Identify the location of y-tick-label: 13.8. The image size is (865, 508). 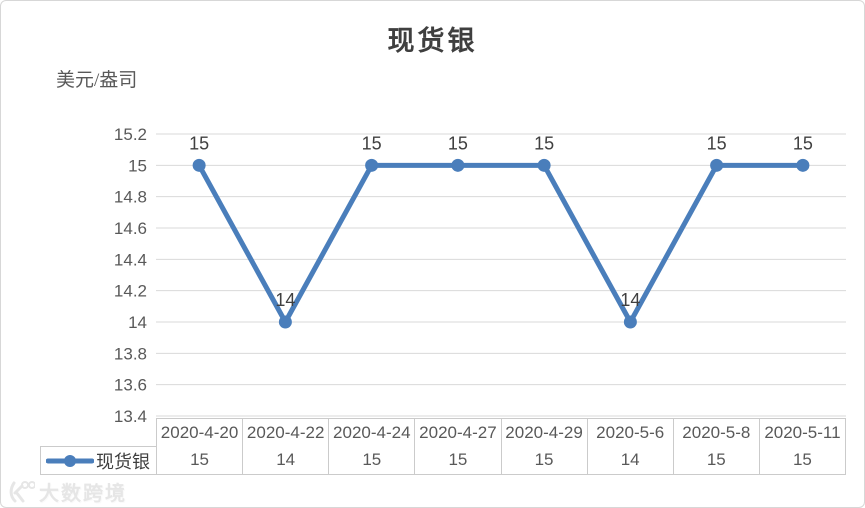
(130, 353).